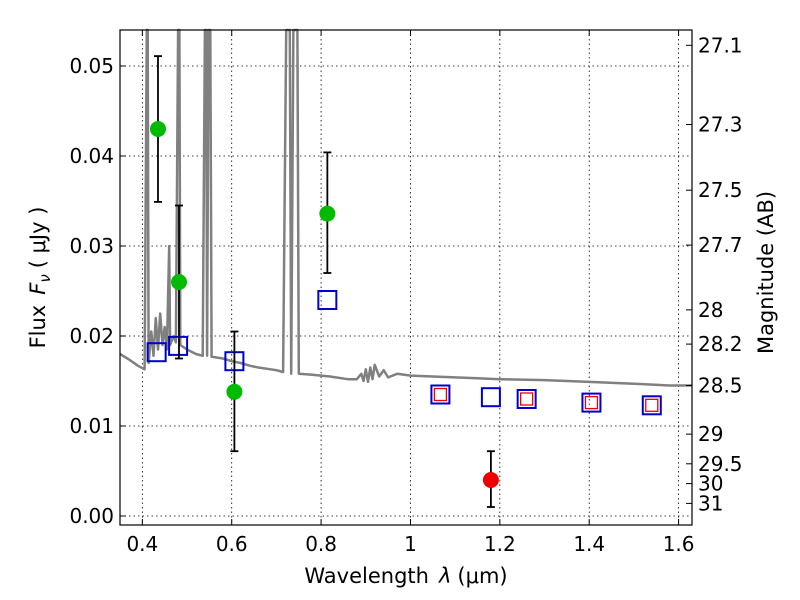  Describe the element at coordinates (720, 464) in the screenshot. I see `mag-tick-label: 29.5` at that location.